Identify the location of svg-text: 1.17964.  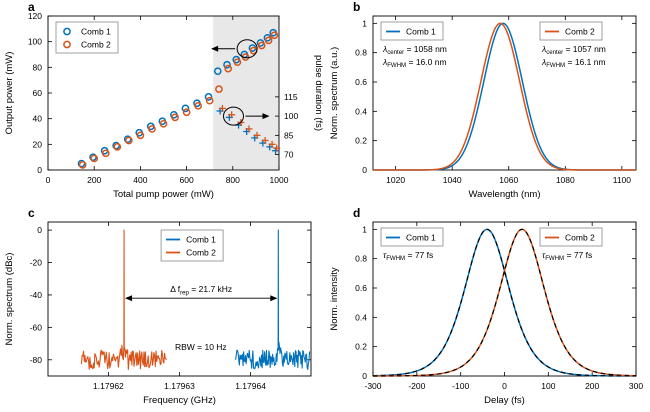
(250, 386).